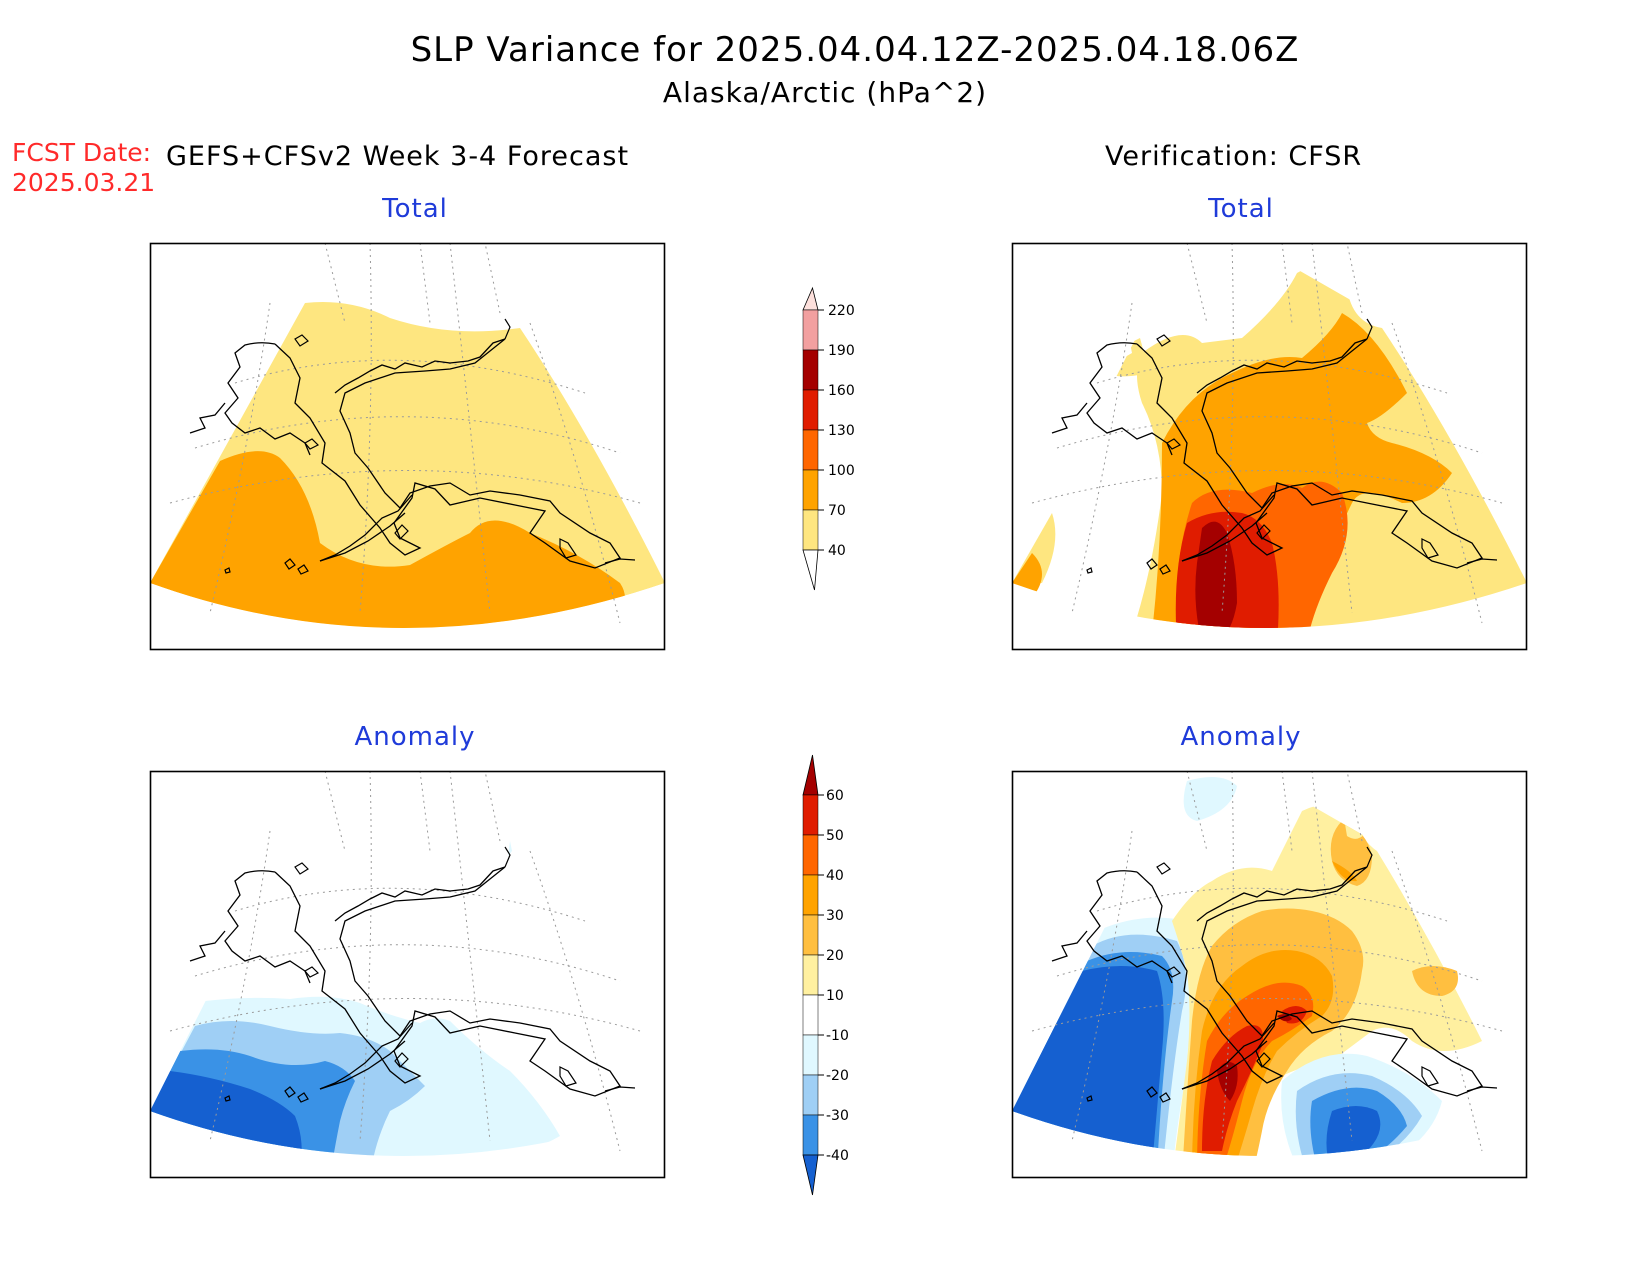  What do you see at coordinates (825, 92) in the screenshot?
I see `main-subtitle: Alaska/Arctic (hPa^2)` at bounding box center [825, 92].